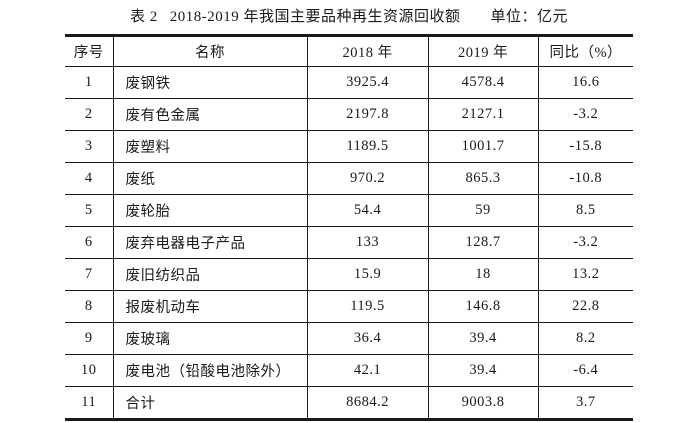 The height and width of the screenshot is (423, 698). What do you see at coordinates (89, 146) in the screenshot?
I see `row-index-cell: 3` at bounding box center [89, 146].